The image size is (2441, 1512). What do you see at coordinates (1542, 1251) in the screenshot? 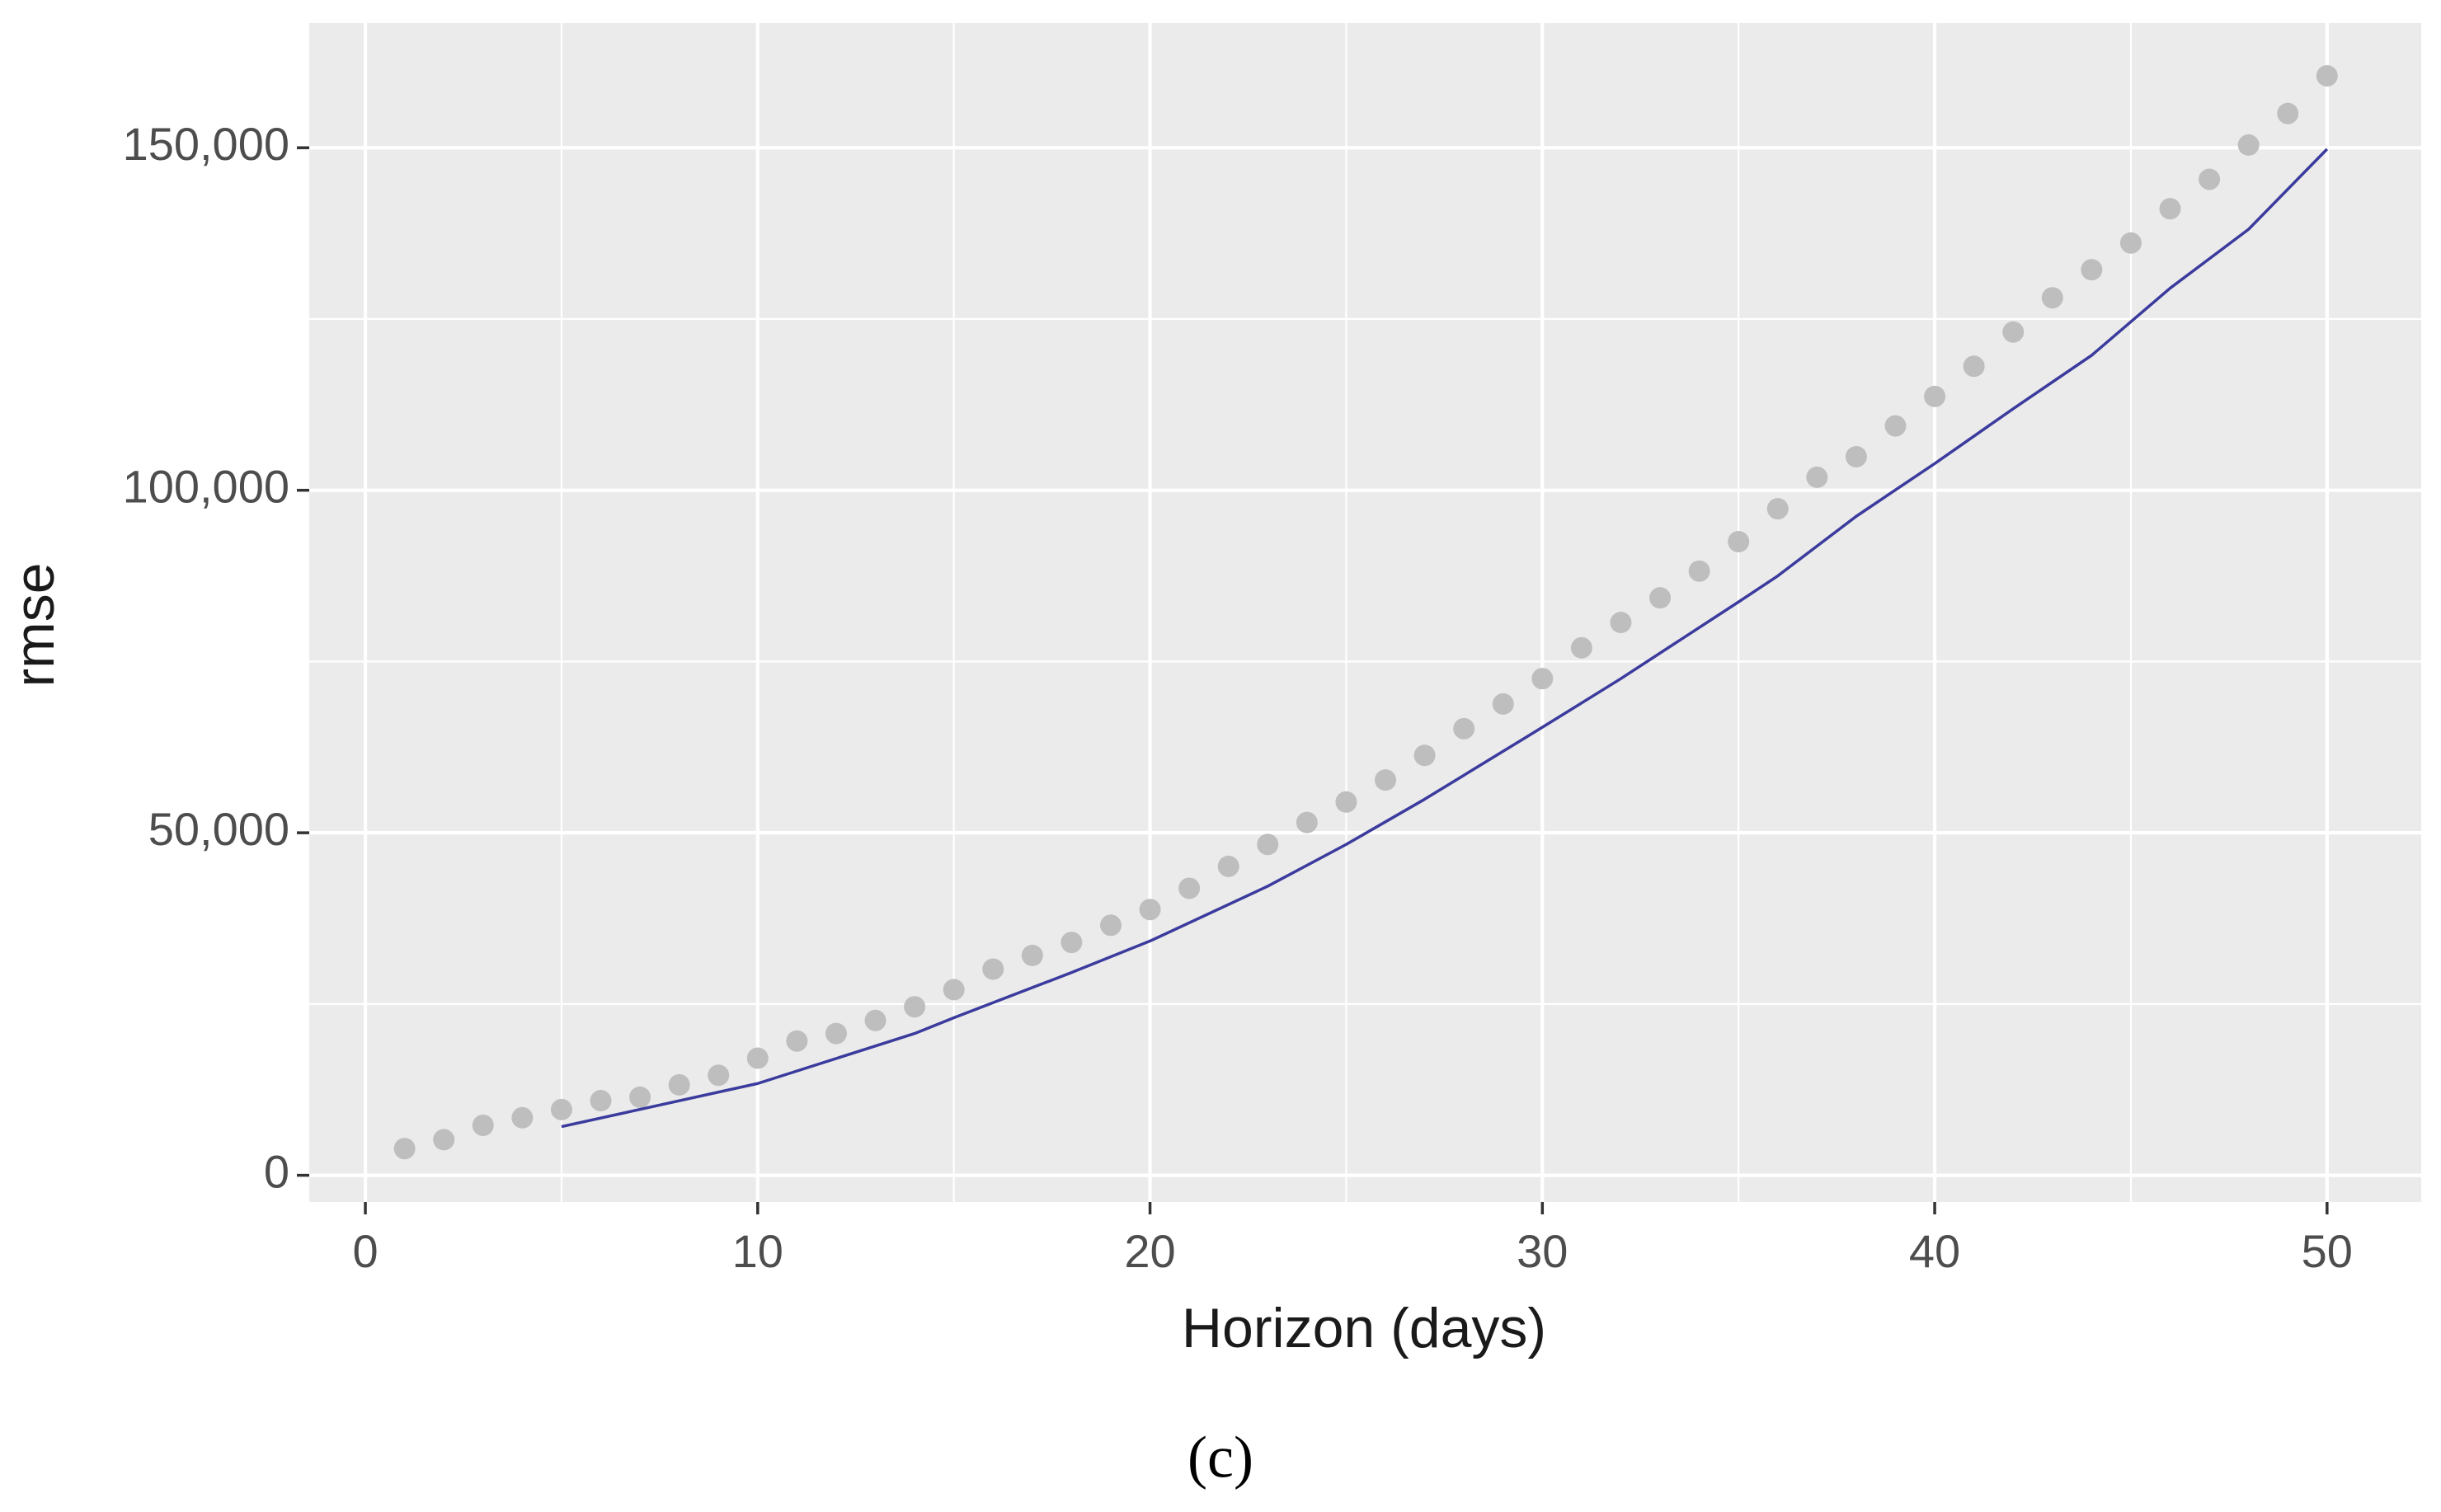
I see `x-tick-label: 30` at bounding box center [1542, 1251].